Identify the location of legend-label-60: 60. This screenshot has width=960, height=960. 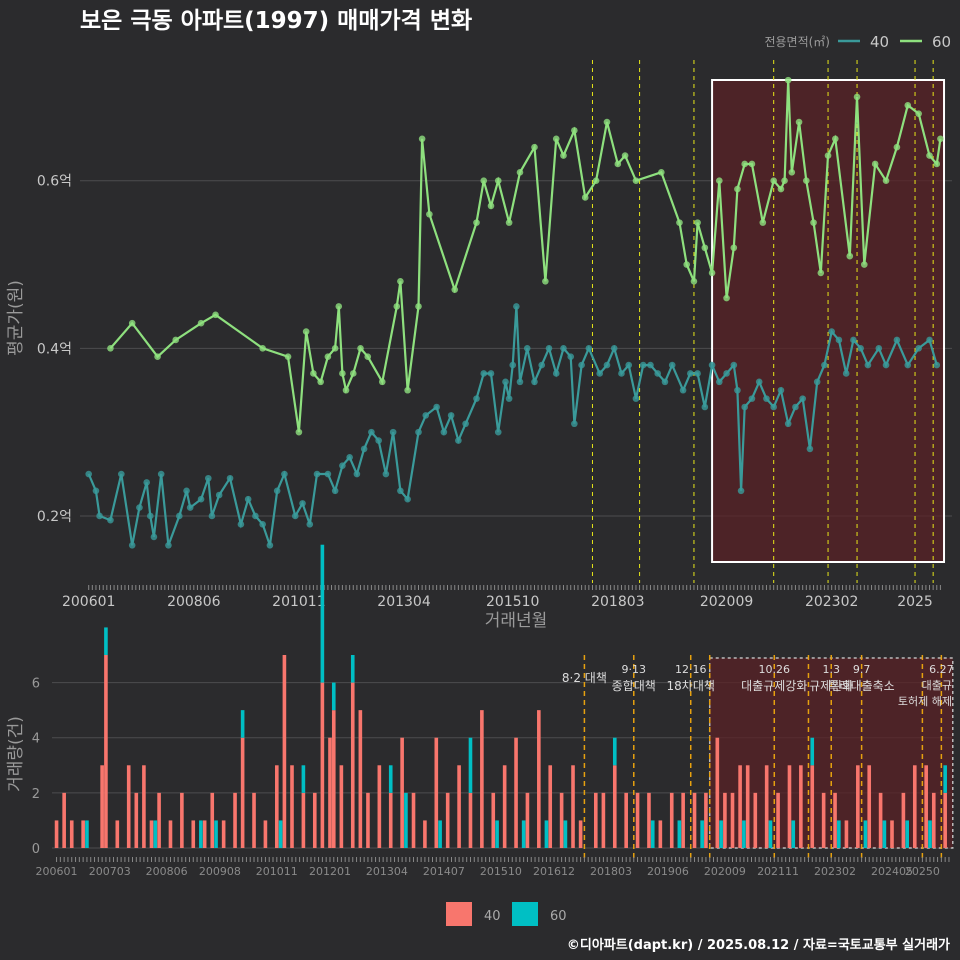
(941, 42).